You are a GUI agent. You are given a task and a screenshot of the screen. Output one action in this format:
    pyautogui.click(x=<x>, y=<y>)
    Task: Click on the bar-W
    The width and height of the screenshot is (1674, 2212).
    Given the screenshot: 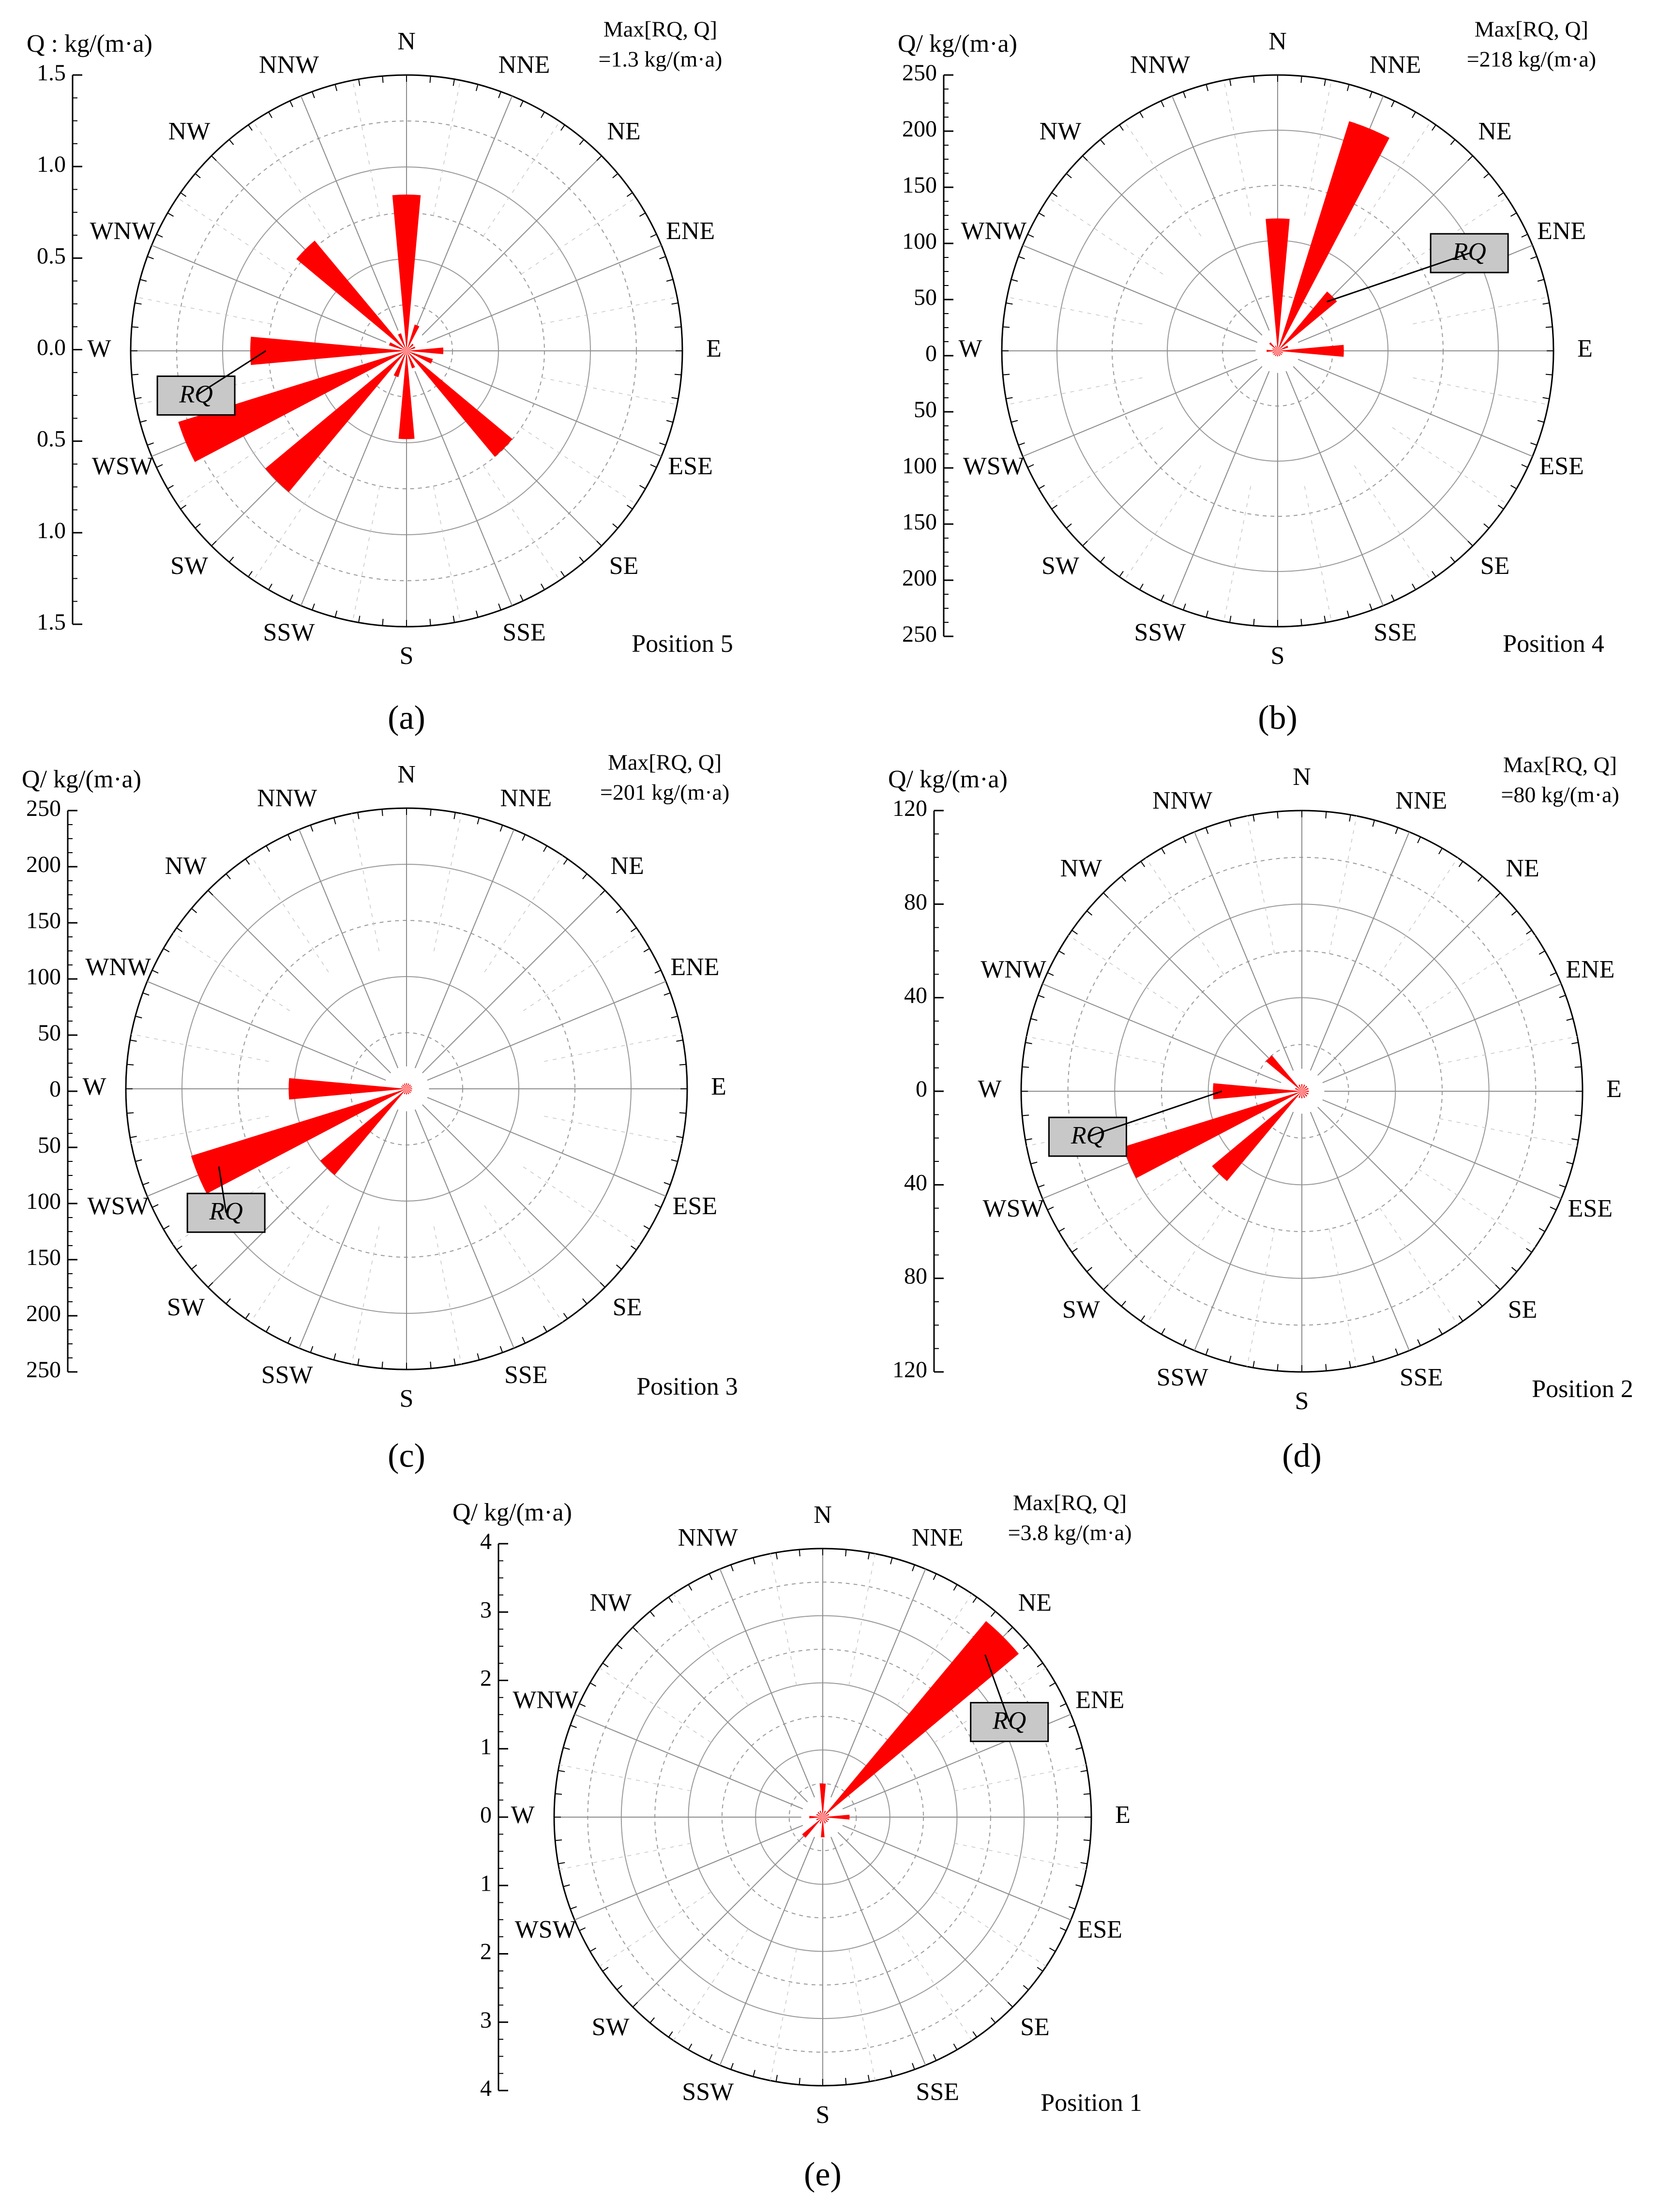 What is the action you would take?
    pyautogui.click(x=328, y=350)
    